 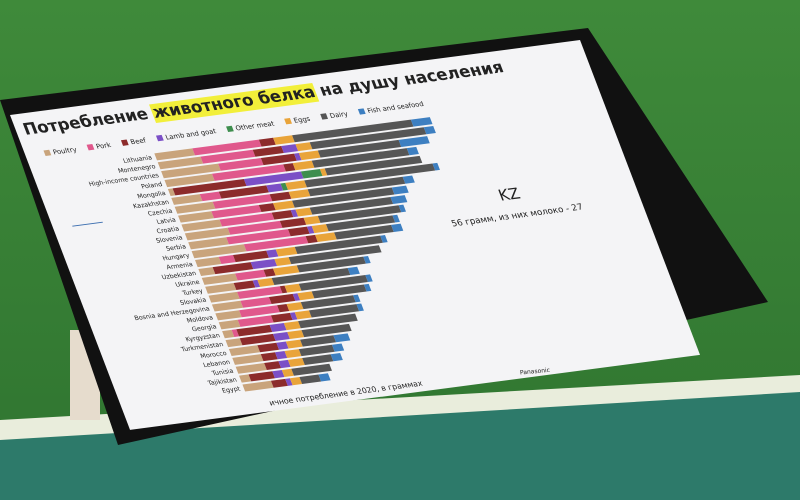 What do you see at coordinates (187, 284) in the screenshot?
I see `category-label: Ukraine` at bounding box center [187, 284].